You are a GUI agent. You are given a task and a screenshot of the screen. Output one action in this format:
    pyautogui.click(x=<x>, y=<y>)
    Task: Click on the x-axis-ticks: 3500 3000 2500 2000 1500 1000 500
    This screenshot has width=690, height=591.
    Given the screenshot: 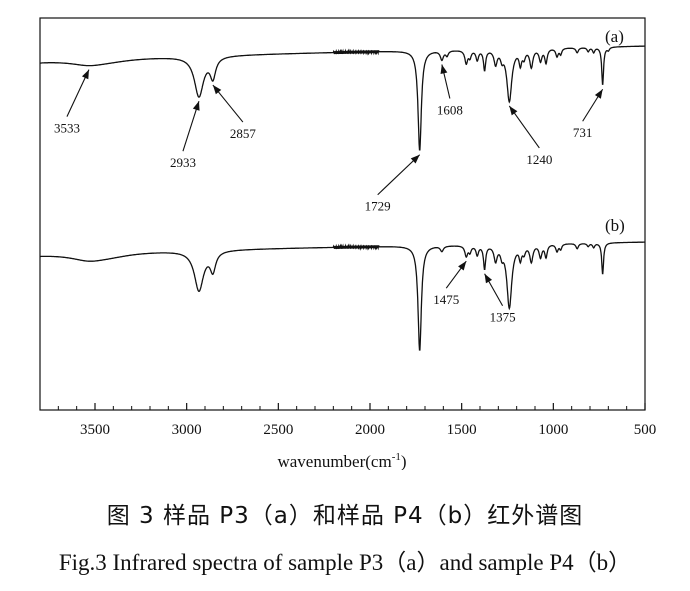 What is the action you would take?
    pyautogui.click(x=348, y=420)
    